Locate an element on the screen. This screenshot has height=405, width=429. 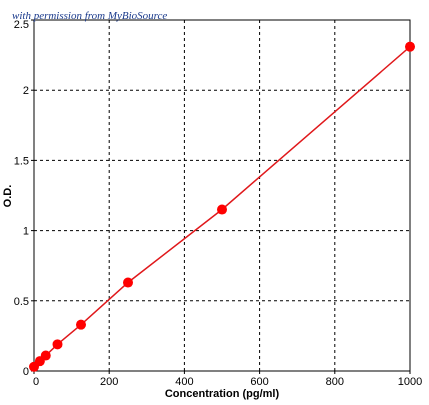
y-tick-label: 2.5 is located at coordinates (21, 25).